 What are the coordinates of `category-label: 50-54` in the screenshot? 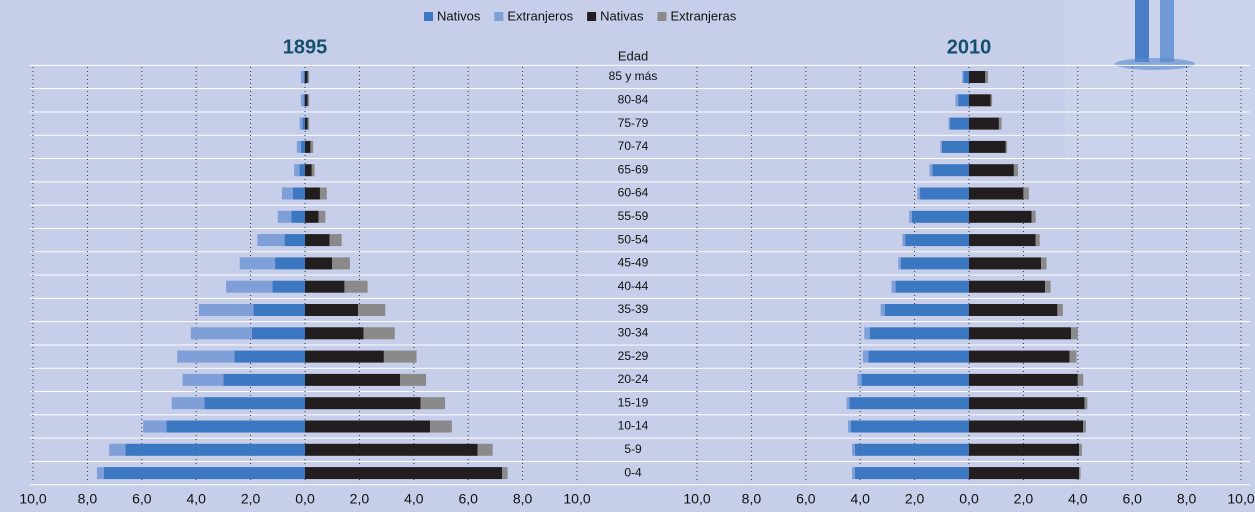 It's located at (633, 239).